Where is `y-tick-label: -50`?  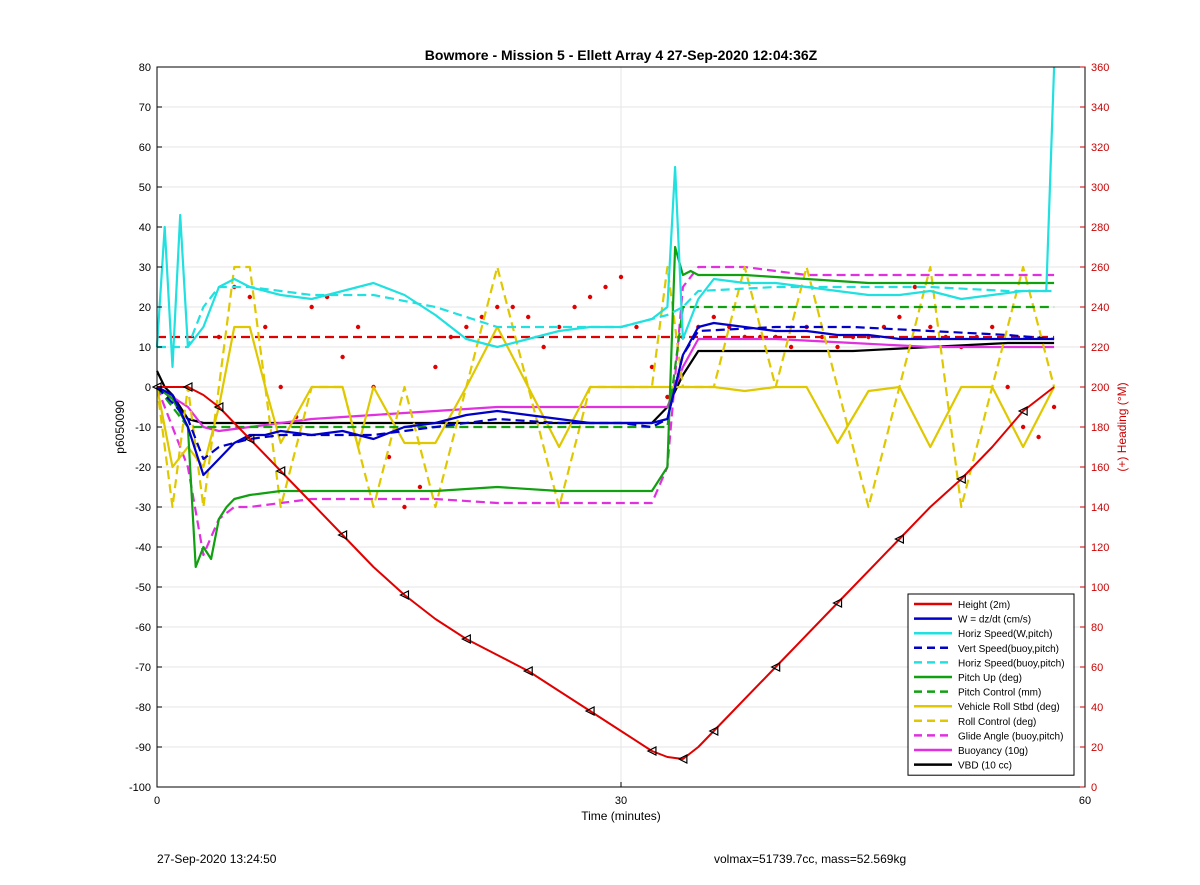 y-tick-label: -50 is located at coordinates (143, 588).